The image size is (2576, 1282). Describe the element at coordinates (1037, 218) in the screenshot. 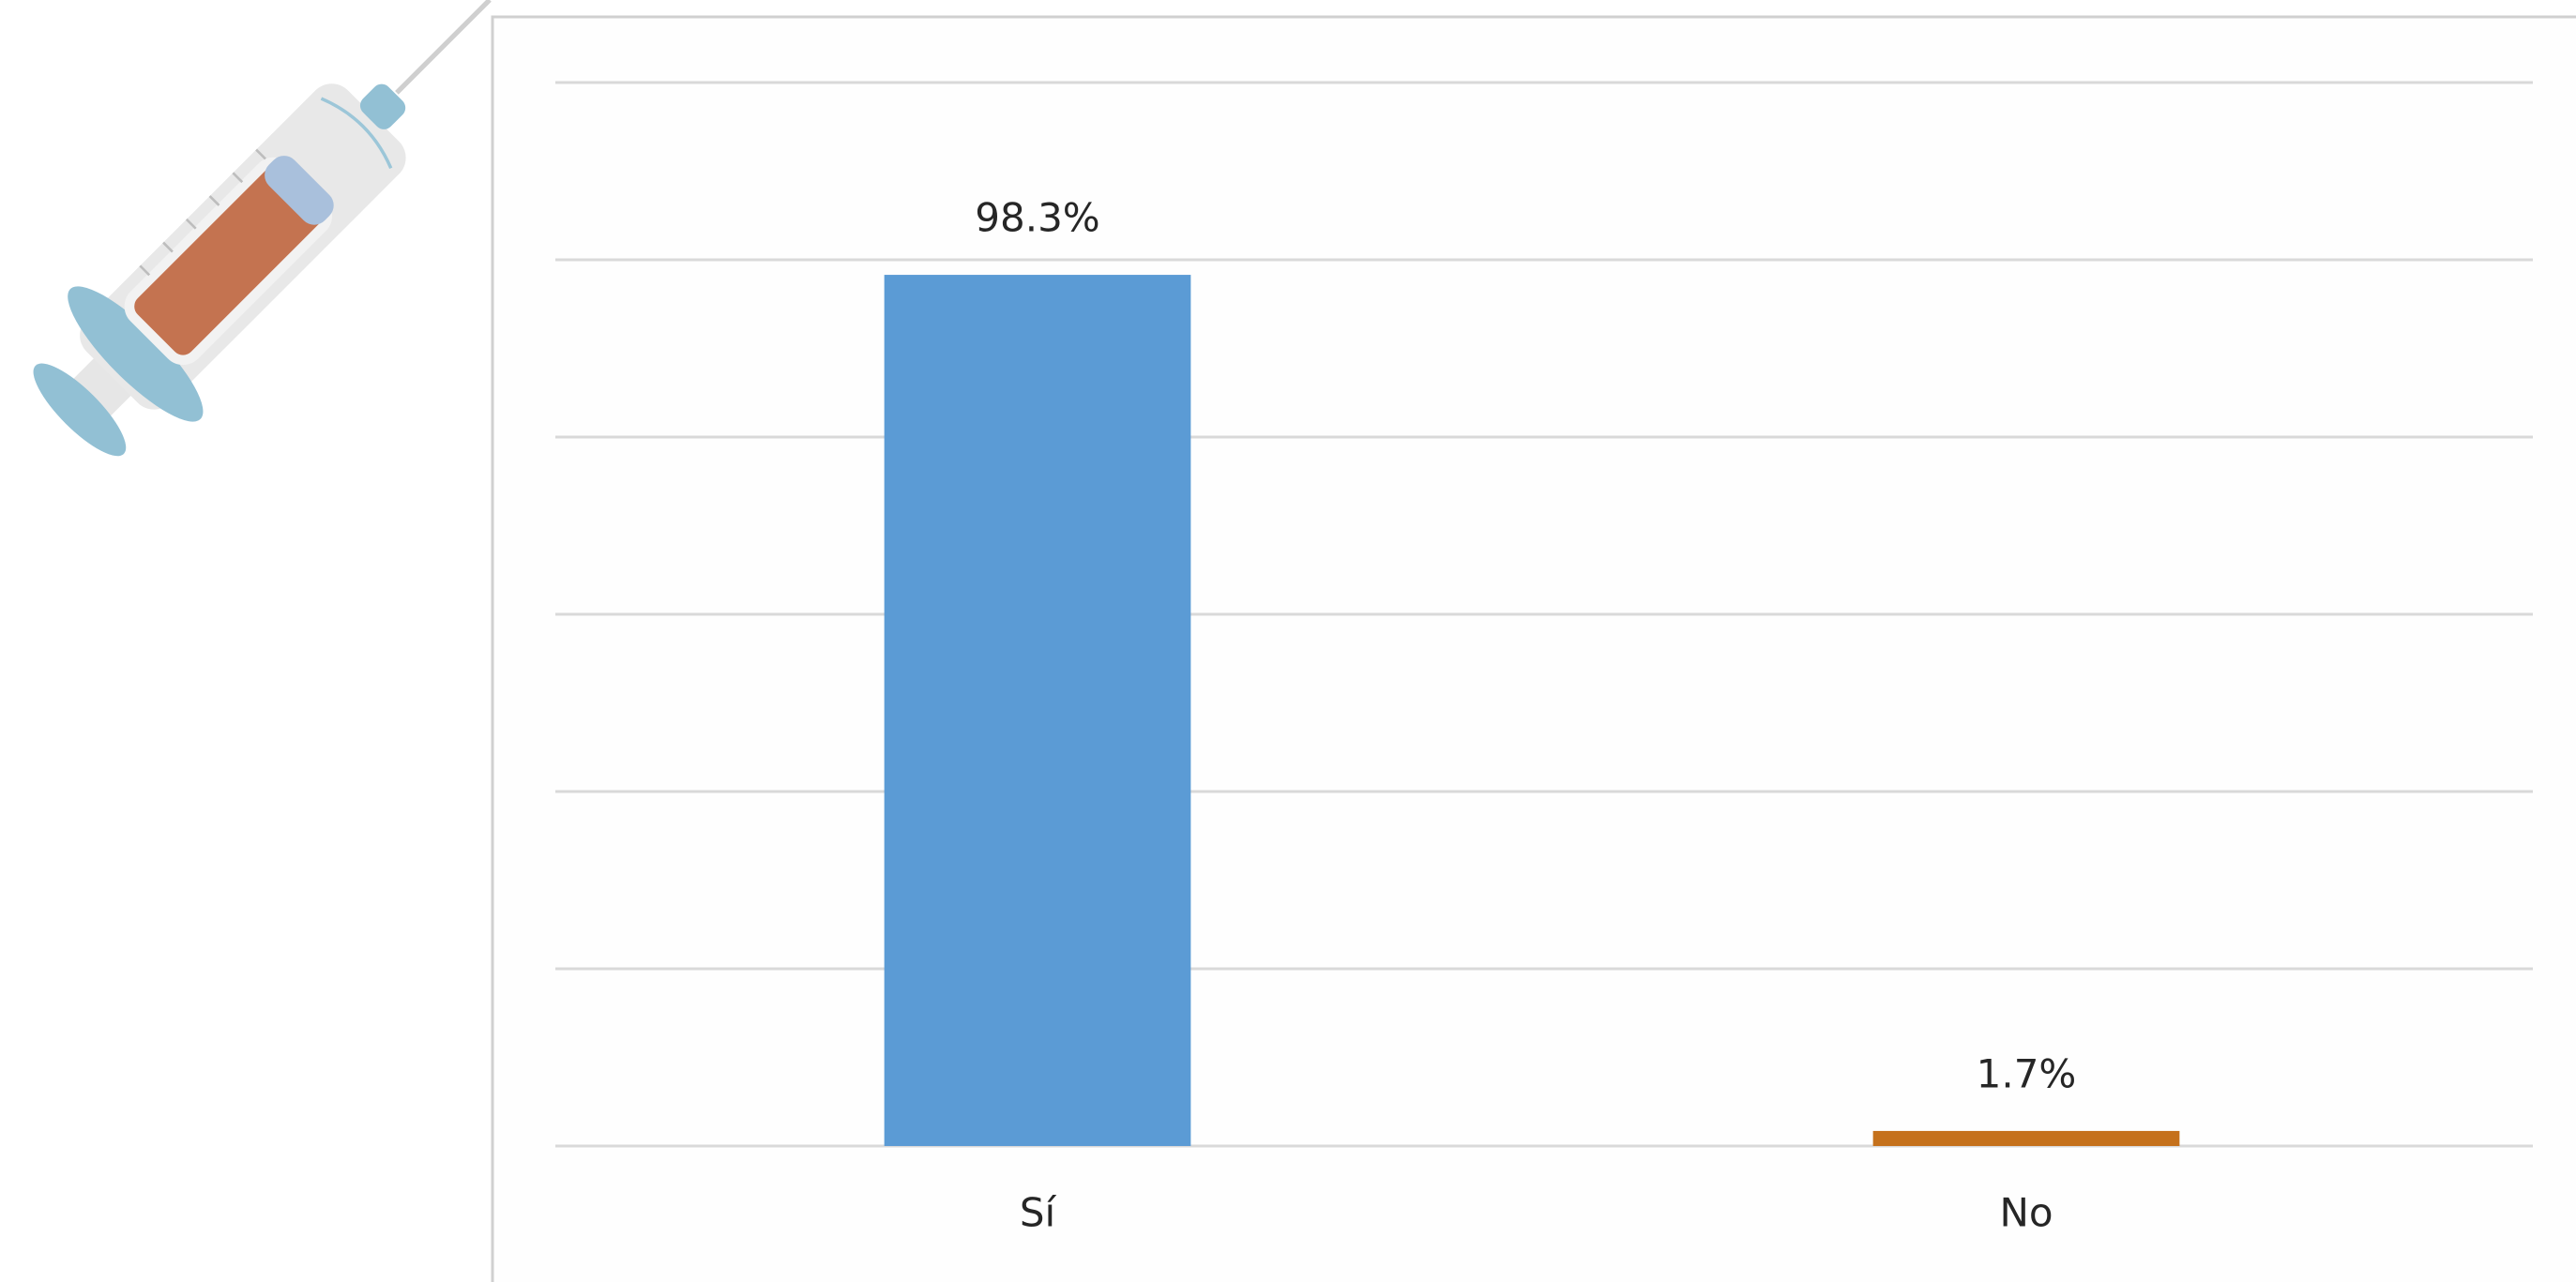

I see `data-label: 98.3%` at that location.